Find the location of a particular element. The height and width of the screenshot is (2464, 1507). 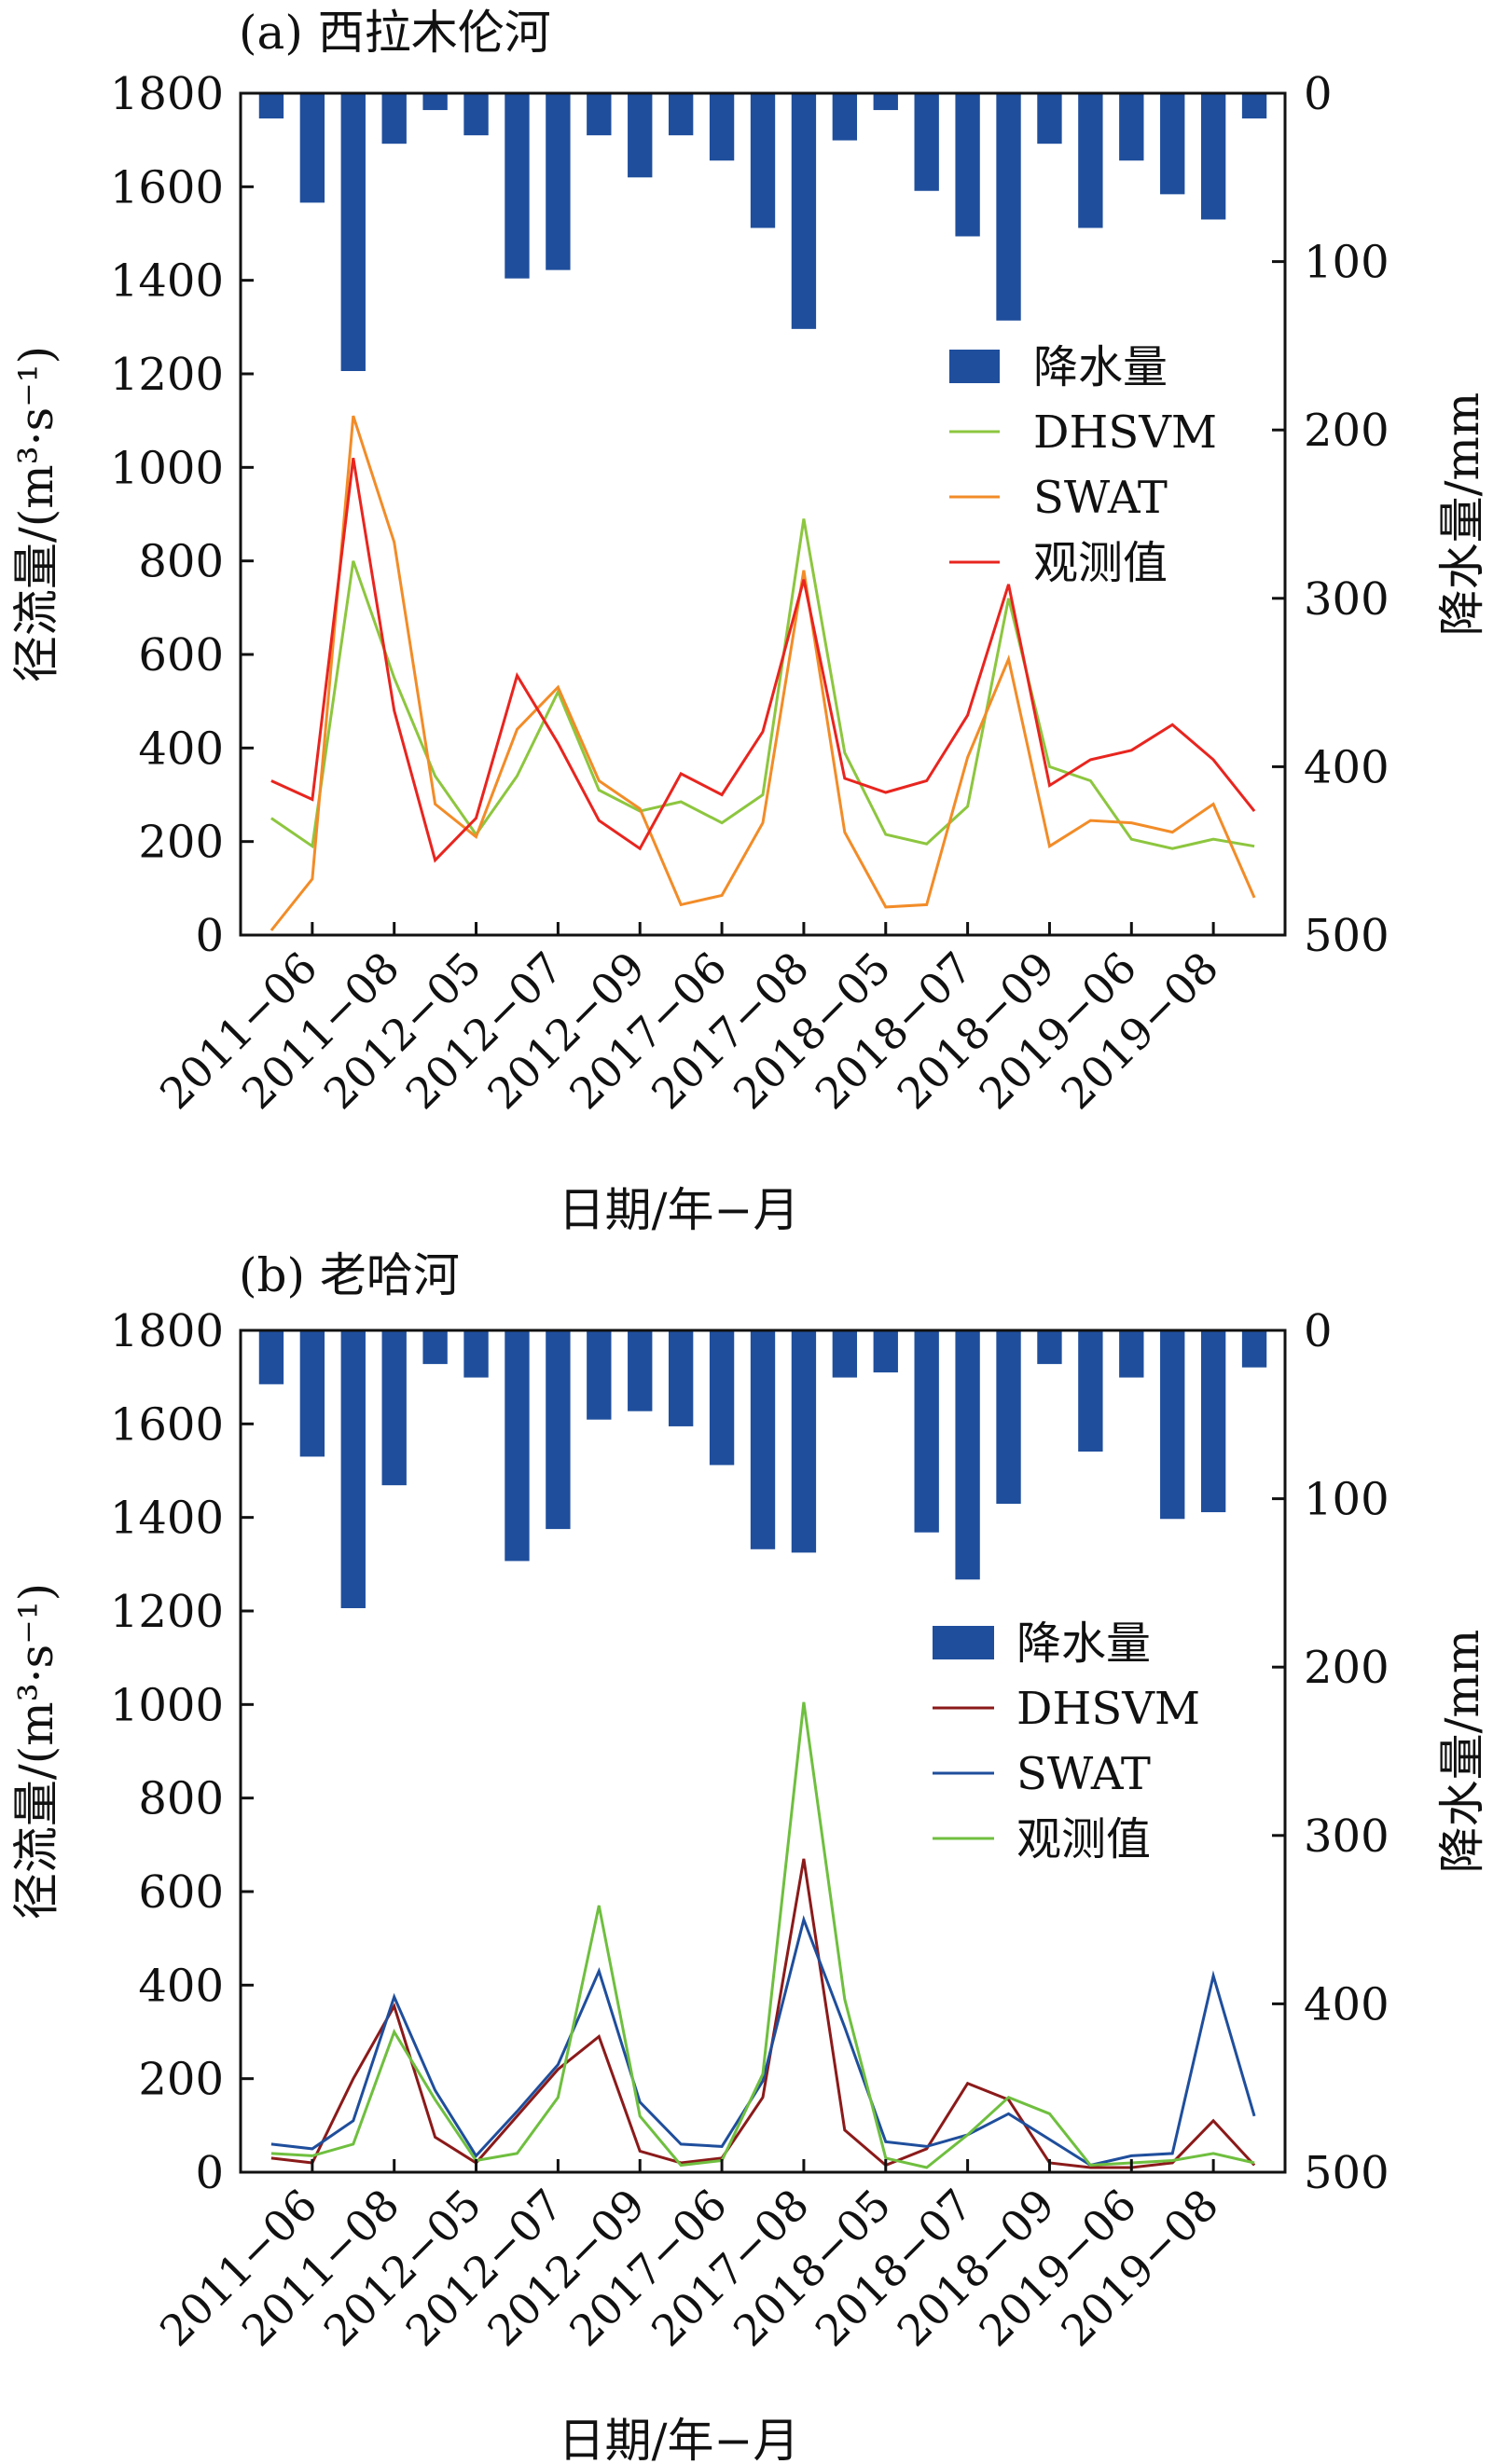

panel-title: (a) 西拉木伦河 is located at coordinates (395, 33).